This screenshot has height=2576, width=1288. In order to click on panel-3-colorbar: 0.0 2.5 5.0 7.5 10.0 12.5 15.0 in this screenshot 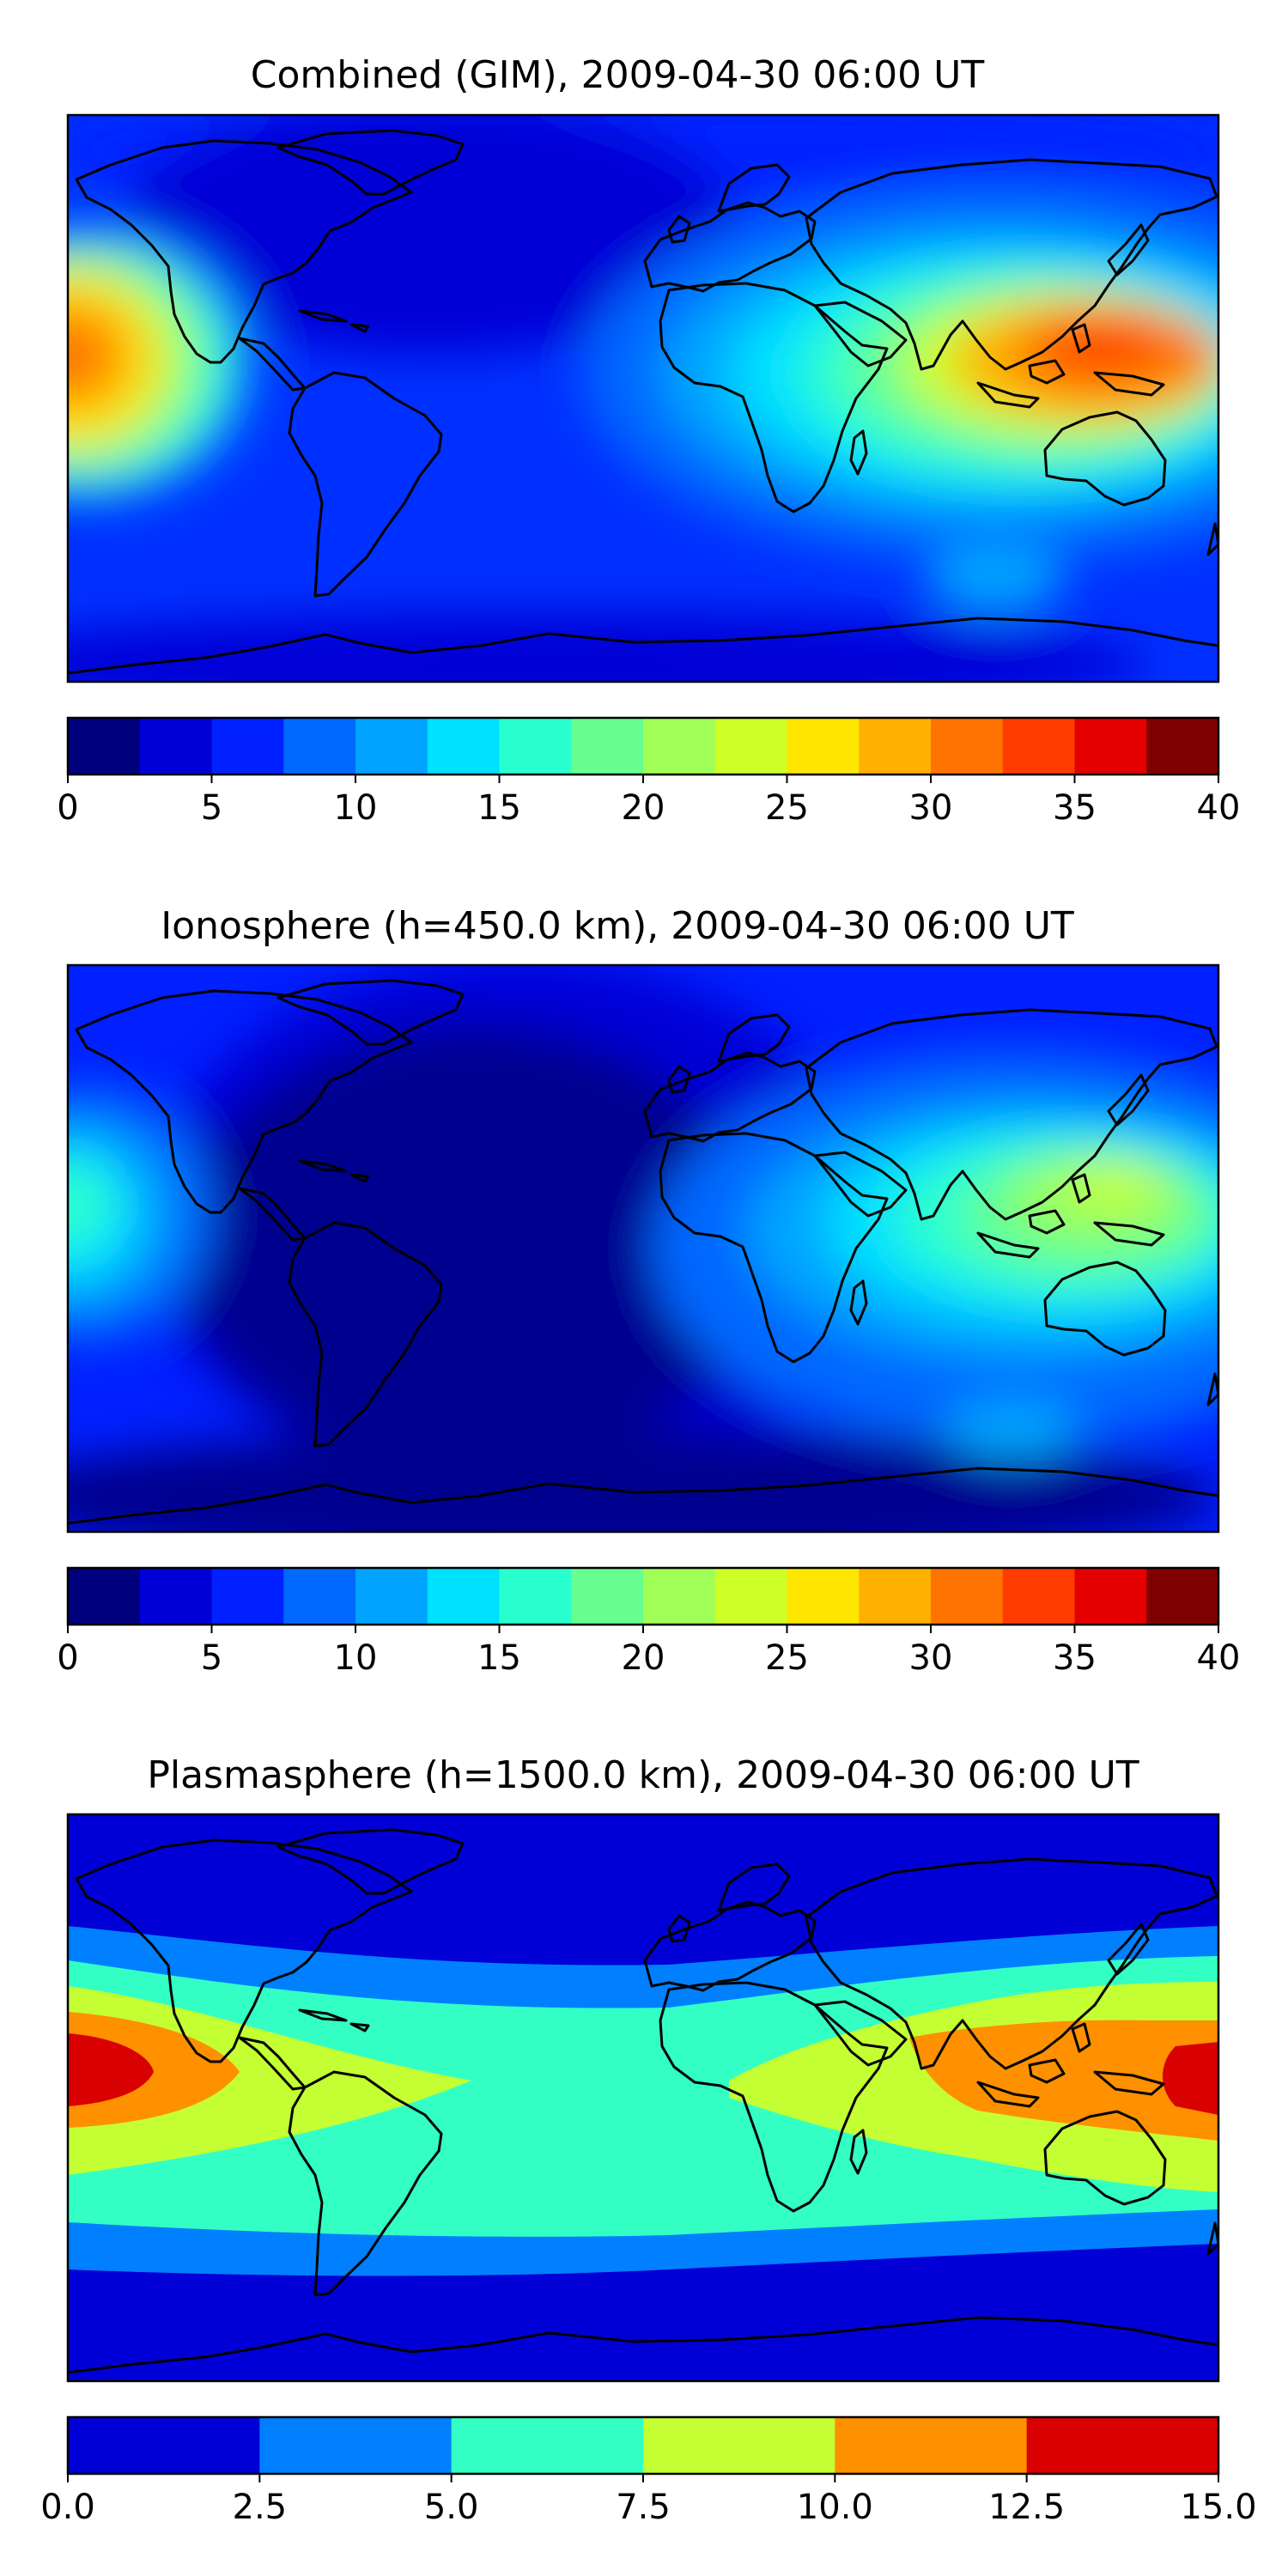, I will do `click(649, 2471)`.